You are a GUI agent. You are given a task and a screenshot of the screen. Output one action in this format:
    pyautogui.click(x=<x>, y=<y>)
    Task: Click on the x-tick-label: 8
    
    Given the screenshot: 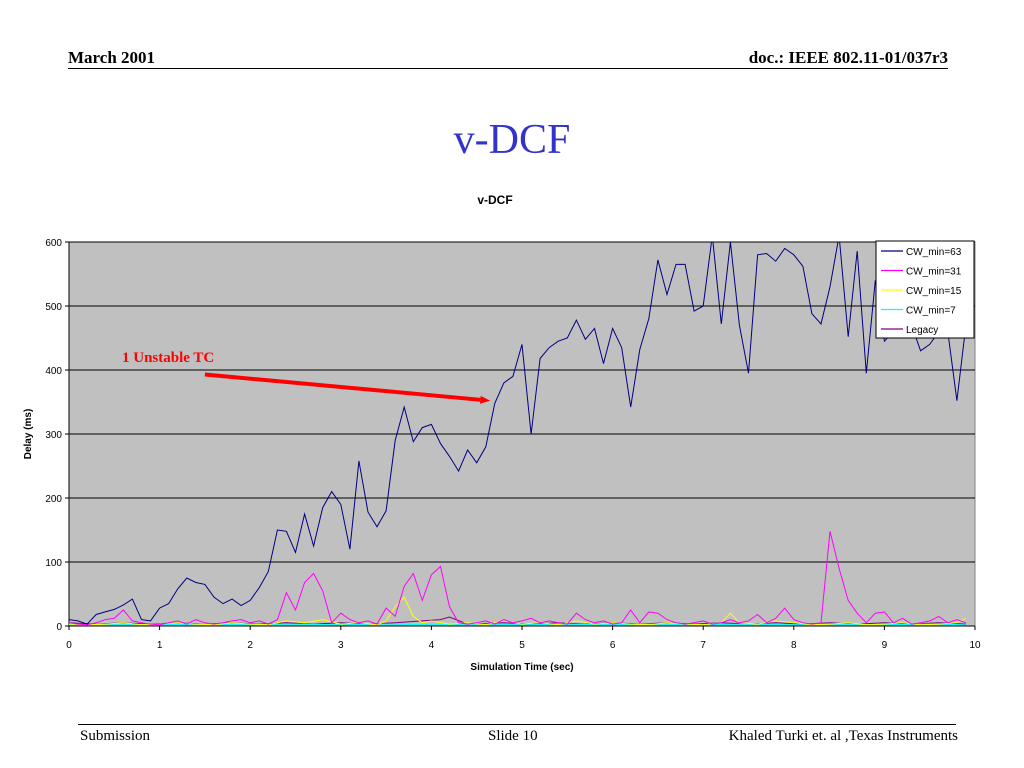 What is the action you would take?
    pyautogui.click(x=794, y=645)
    